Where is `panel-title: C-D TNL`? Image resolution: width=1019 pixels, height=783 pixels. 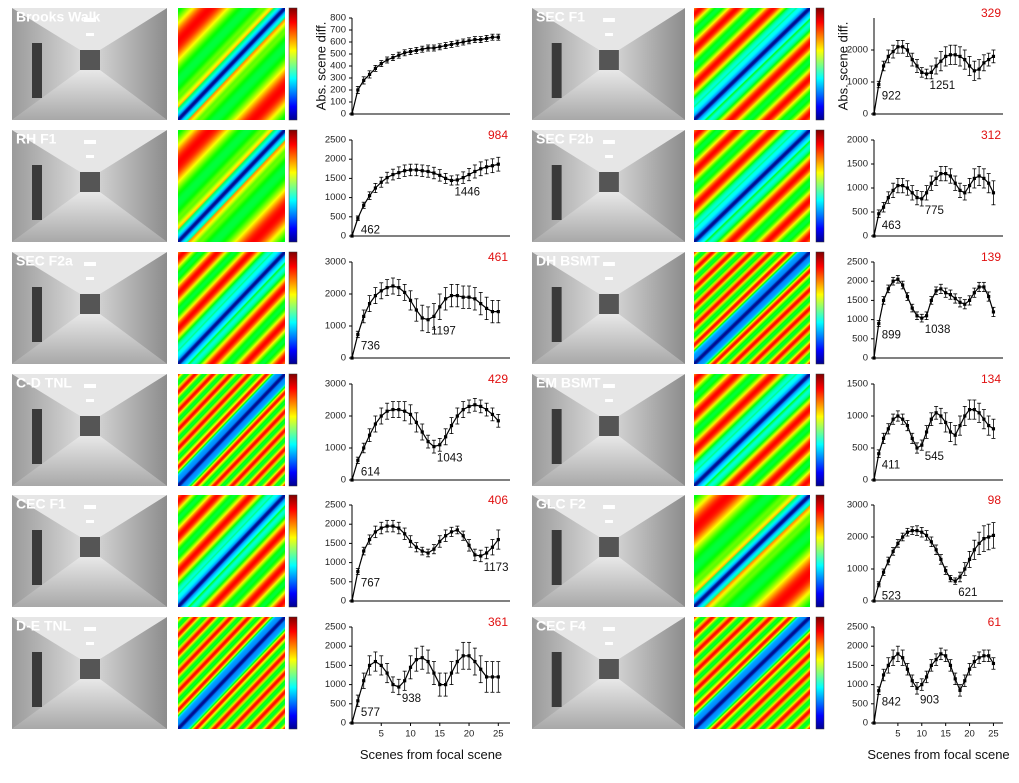
panel-title: C-D TNL is located at coordinates (44, 382).